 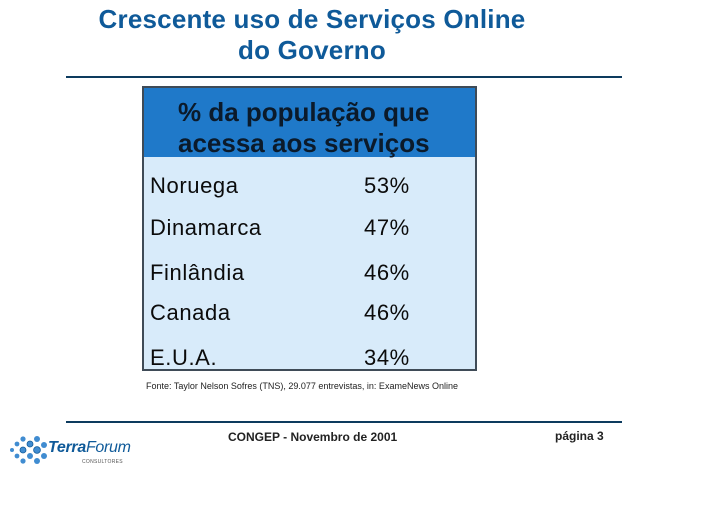 I want to click on logo-wordmark: TerraForum, so click(x=89, y=448).